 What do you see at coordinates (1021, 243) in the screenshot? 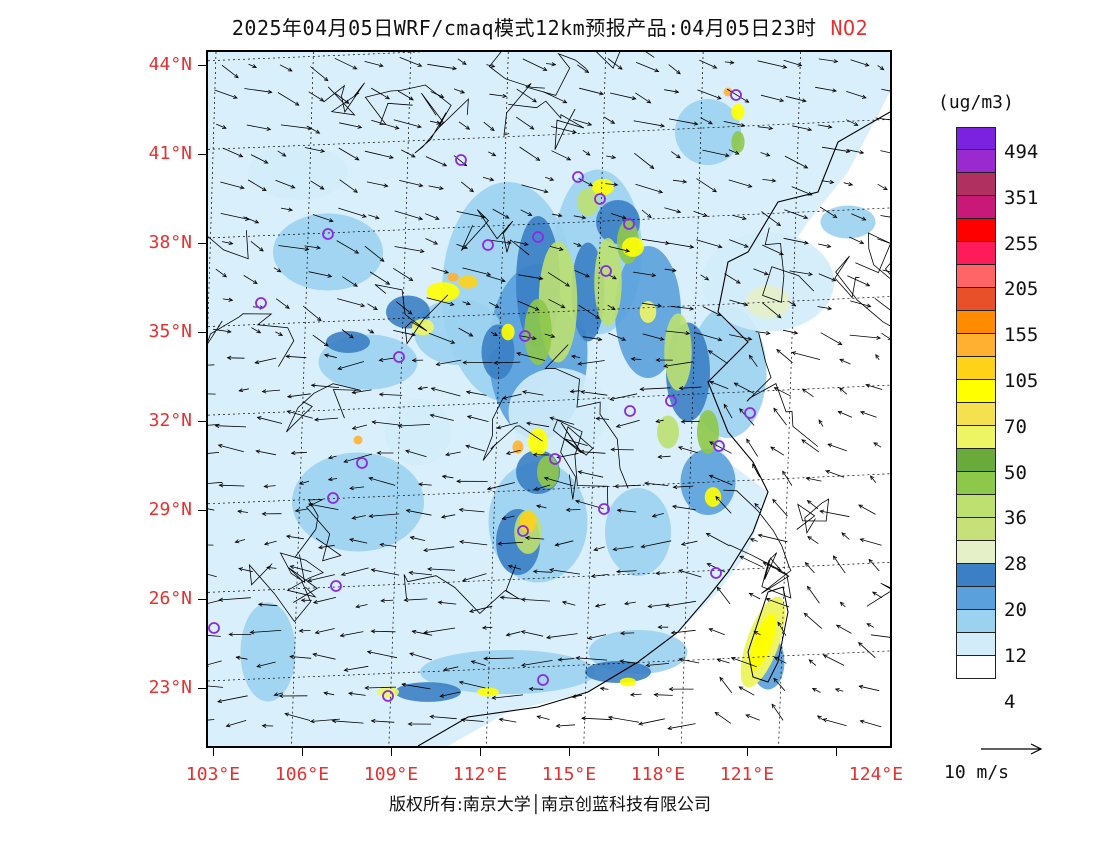
I see `colorbar-label: 255` at bounding box center [1021, 243].